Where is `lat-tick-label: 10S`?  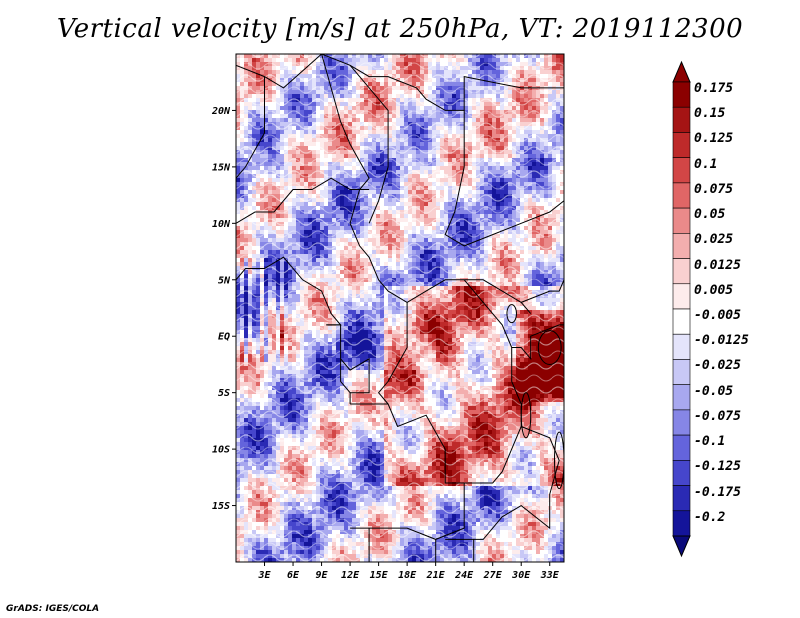
lat-tick-label: 10S is located at coordinates (221, 450).